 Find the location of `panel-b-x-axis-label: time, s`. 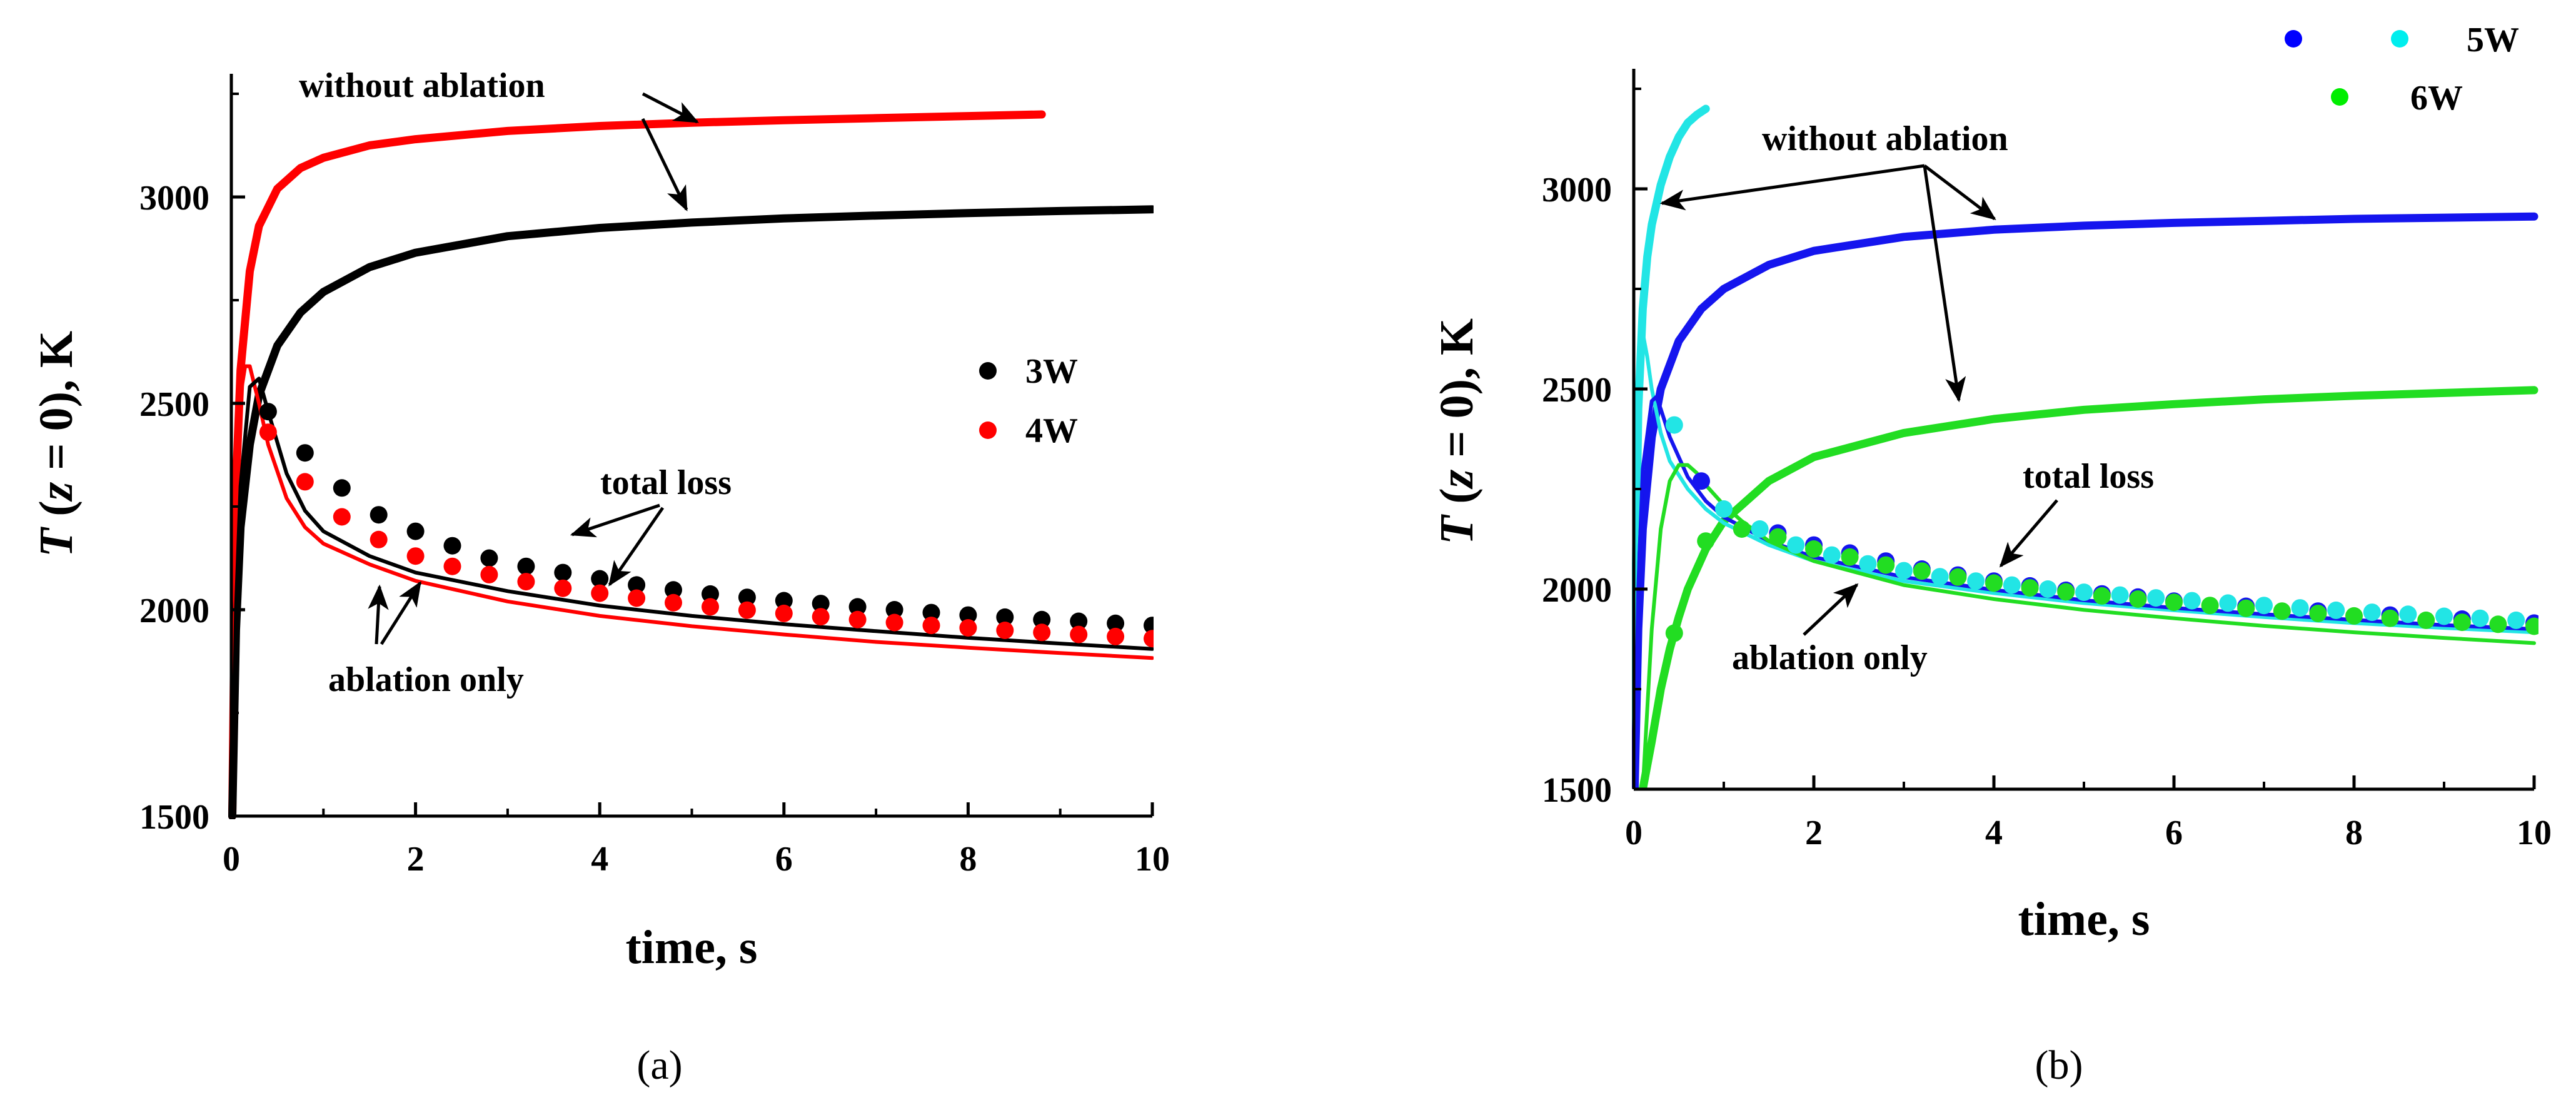

panel-b-x-axis-label: time, s is located at coordinates (2084, 920).